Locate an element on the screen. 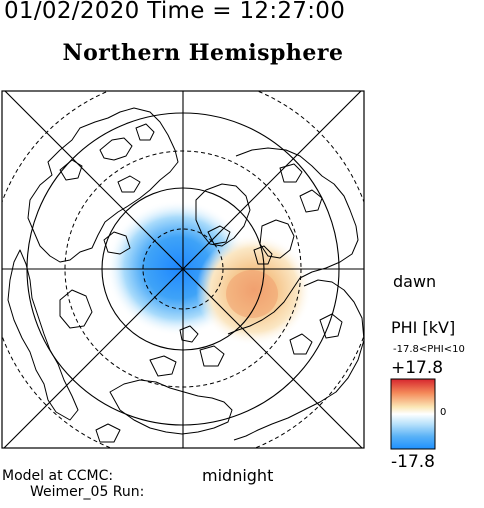 This screenshot has width=484, height=508. datetime-title: 01/02/2020 Time = 12:27:00 is located at coordinates (175, 12).